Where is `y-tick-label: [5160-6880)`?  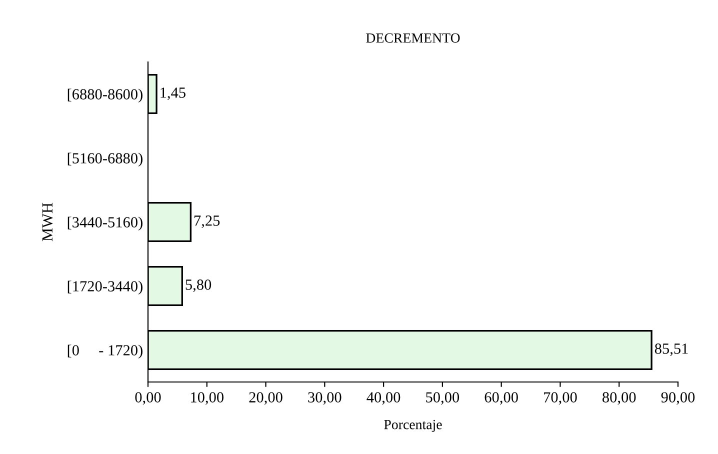 y-tick-label: [5160-6880) is located at coordinates (105, 159).